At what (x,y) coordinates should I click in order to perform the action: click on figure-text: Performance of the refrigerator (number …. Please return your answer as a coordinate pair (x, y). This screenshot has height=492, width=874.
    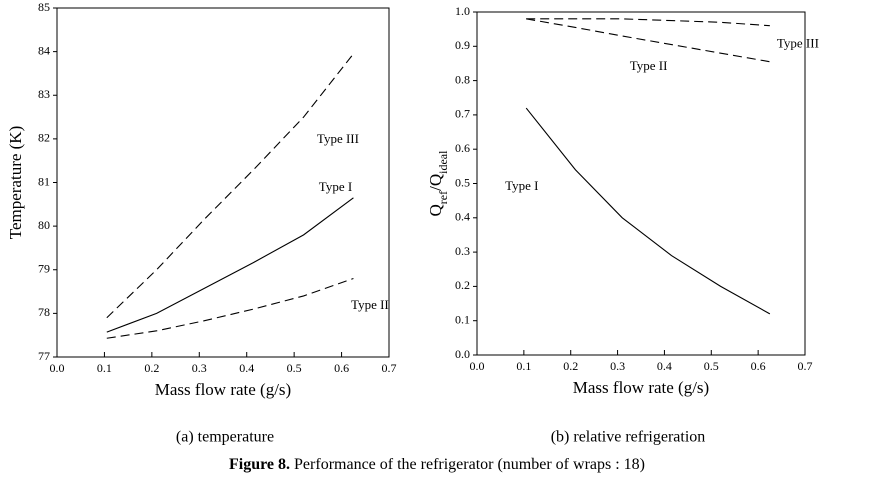
    Looking at the image, I should click on (469, 464).